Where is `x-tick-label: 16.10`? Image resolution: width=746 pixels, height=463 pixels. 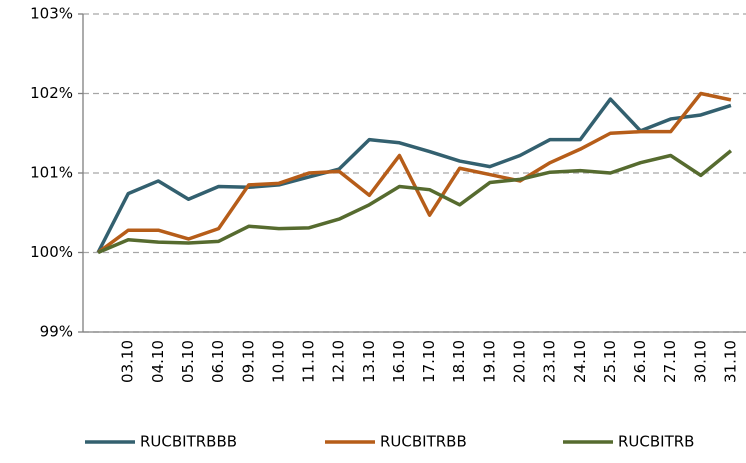 x-tick-label: 16.10 is located at coordinates (399, 361).